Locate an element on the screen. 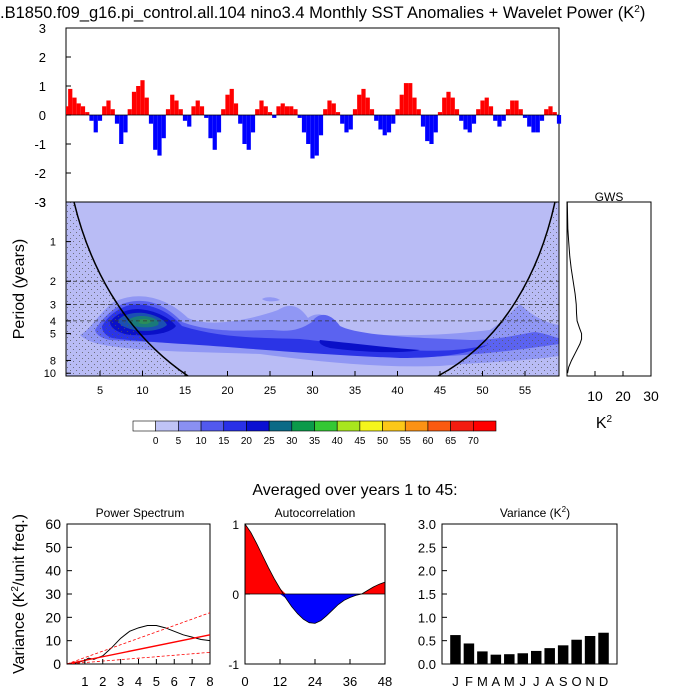  power-spectrum-y-tick-label: 0 is located at coordinates (57, 664).